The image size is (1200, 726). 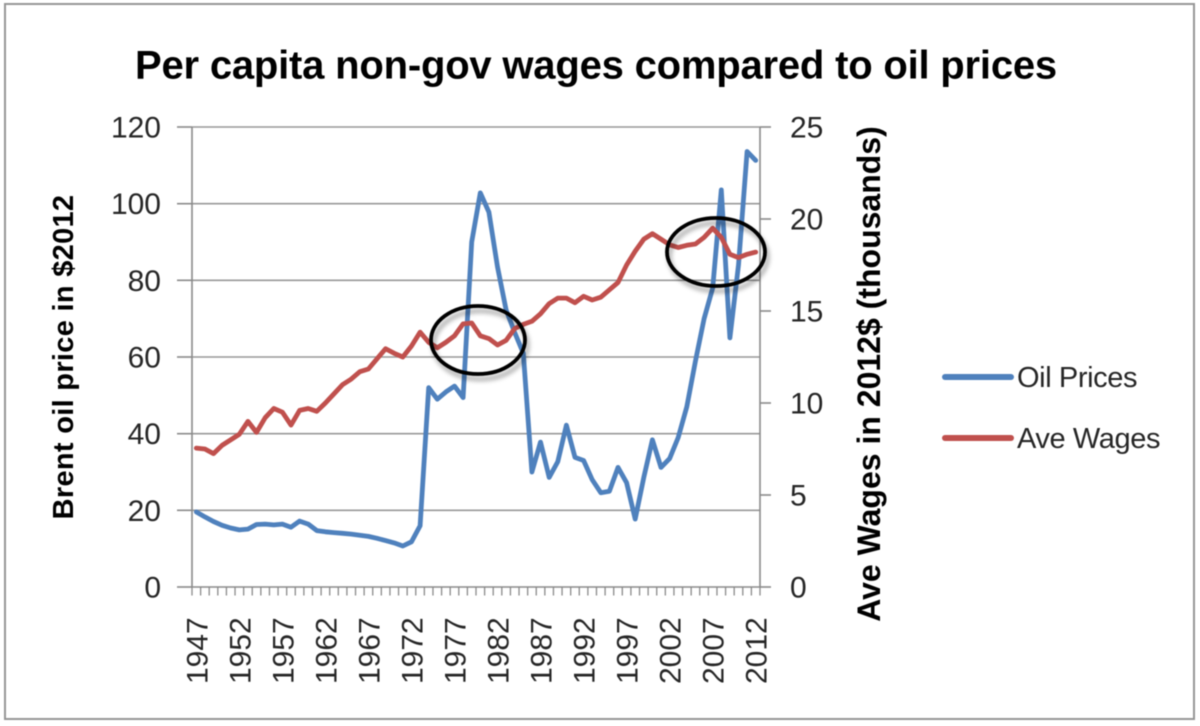 I want to click on svg-text: 10, so click(x=806, y=404).